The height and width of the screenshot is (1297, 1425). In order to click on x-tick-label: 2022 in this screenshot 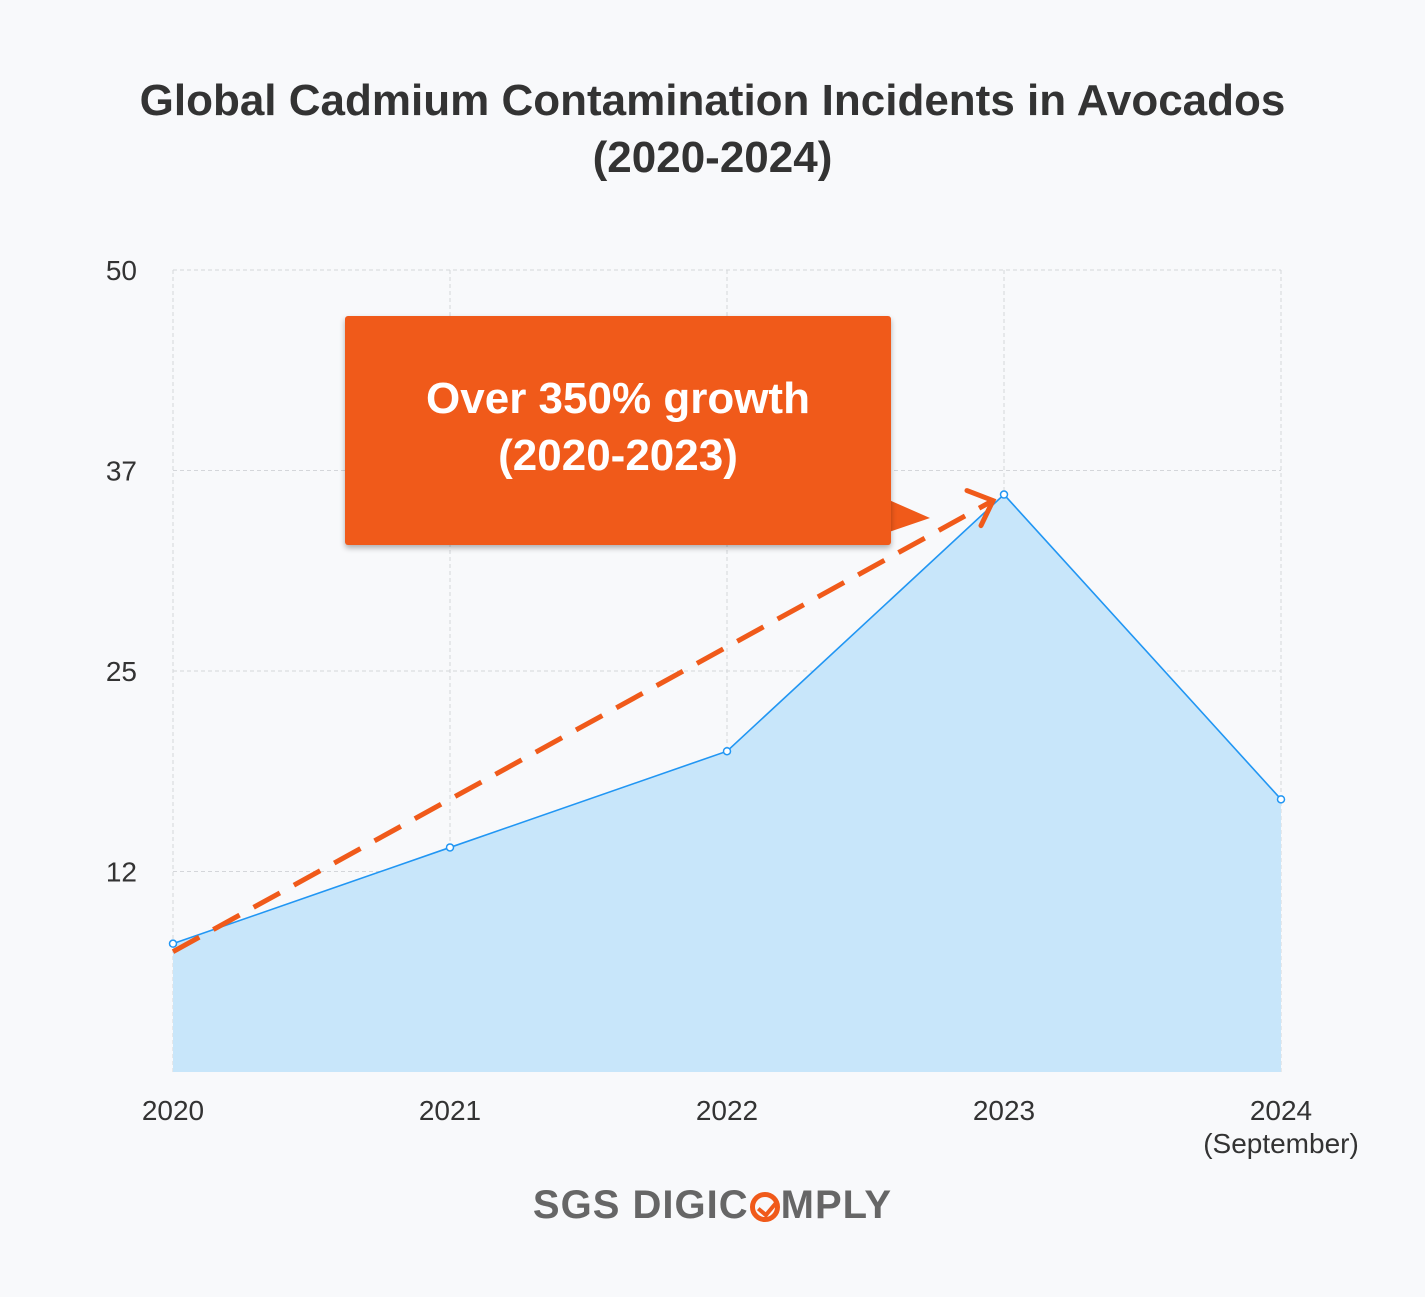, I will do `click(727, 1110)`.